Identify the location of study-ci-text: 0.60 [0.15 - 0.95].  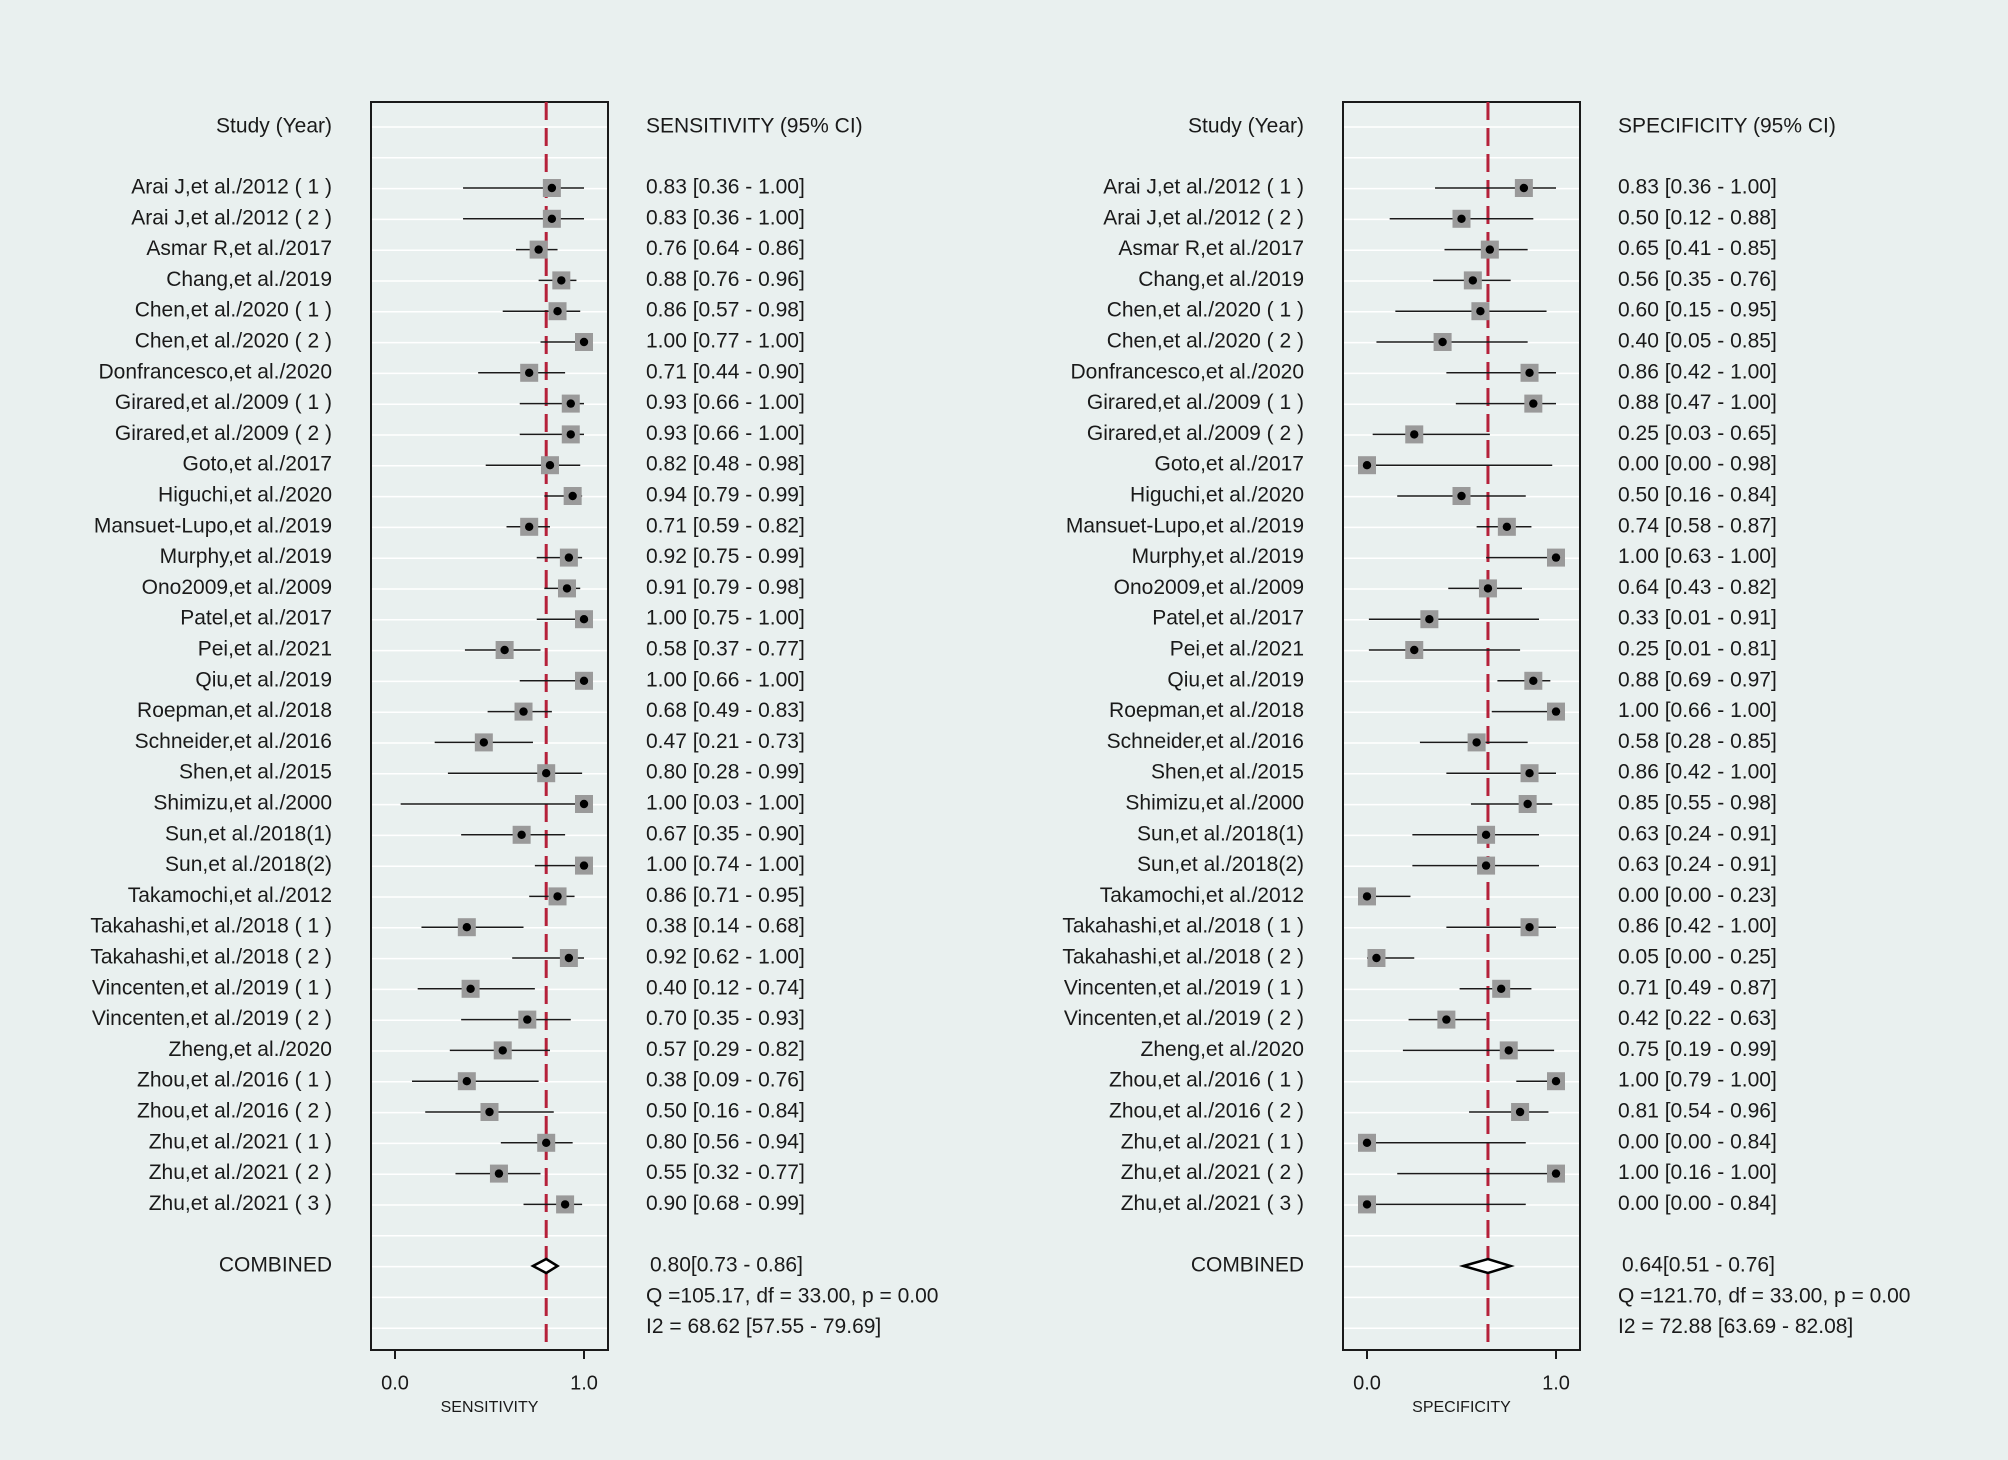
(1697, 310).